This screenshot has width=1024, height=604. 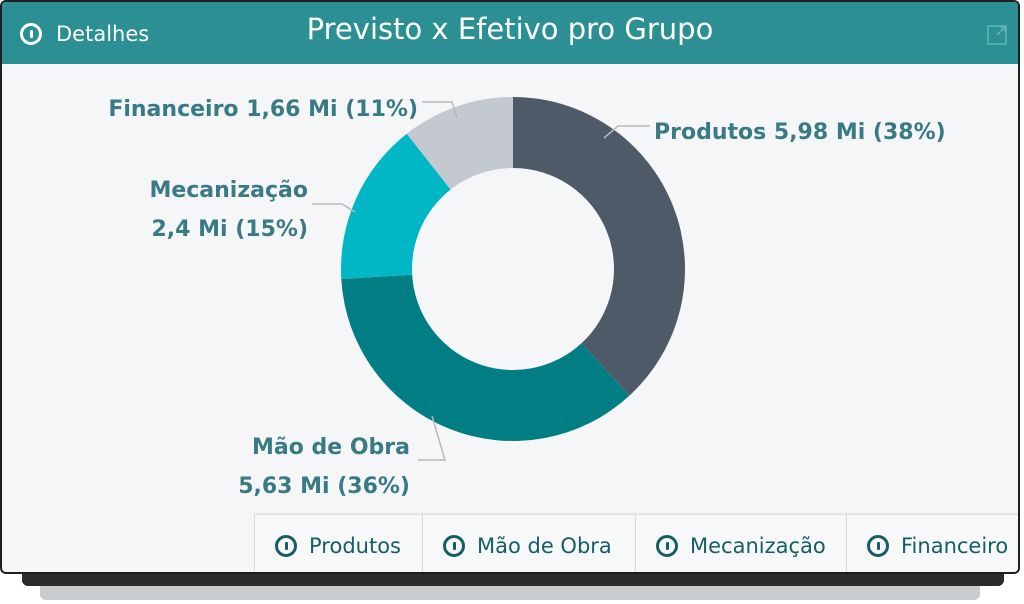 What do you see at coordinates (599, 246) in the screenshot?
I see `pie-slice-produtos` at bounding box center [599, 246].